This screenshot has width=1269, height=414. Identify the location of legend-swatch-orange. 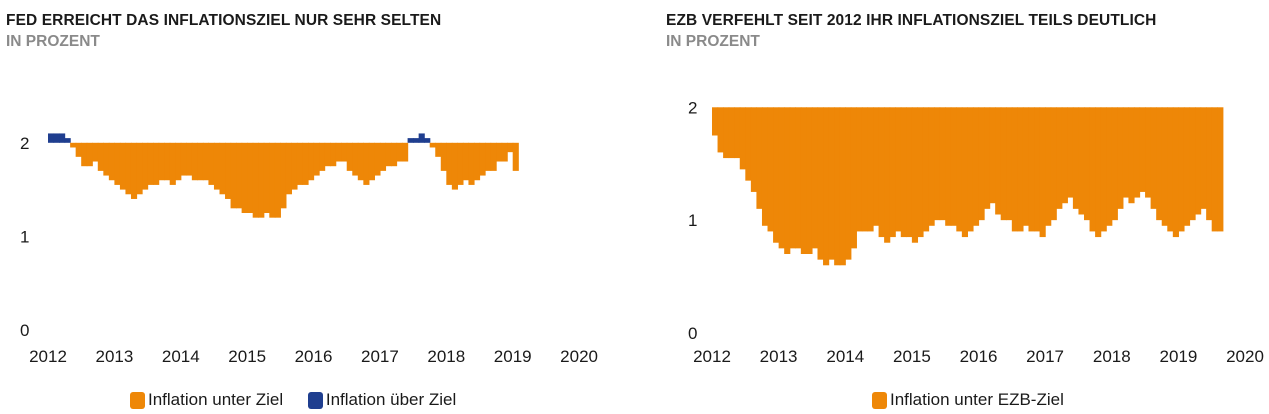
(879, 400).